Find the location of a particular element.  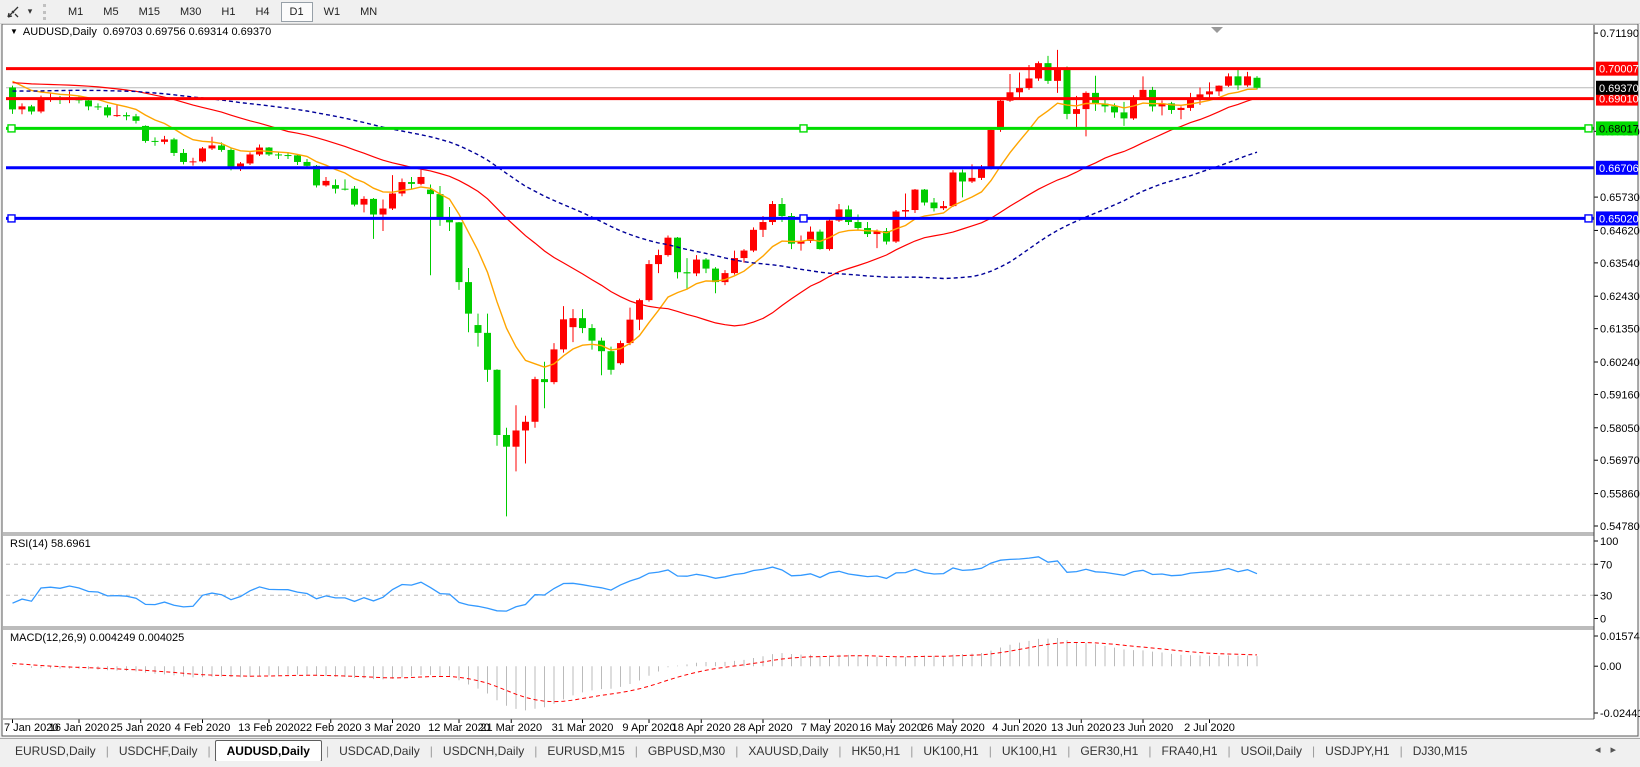

timeframe-button-d1: D1 is located at coordinates (296, 11).